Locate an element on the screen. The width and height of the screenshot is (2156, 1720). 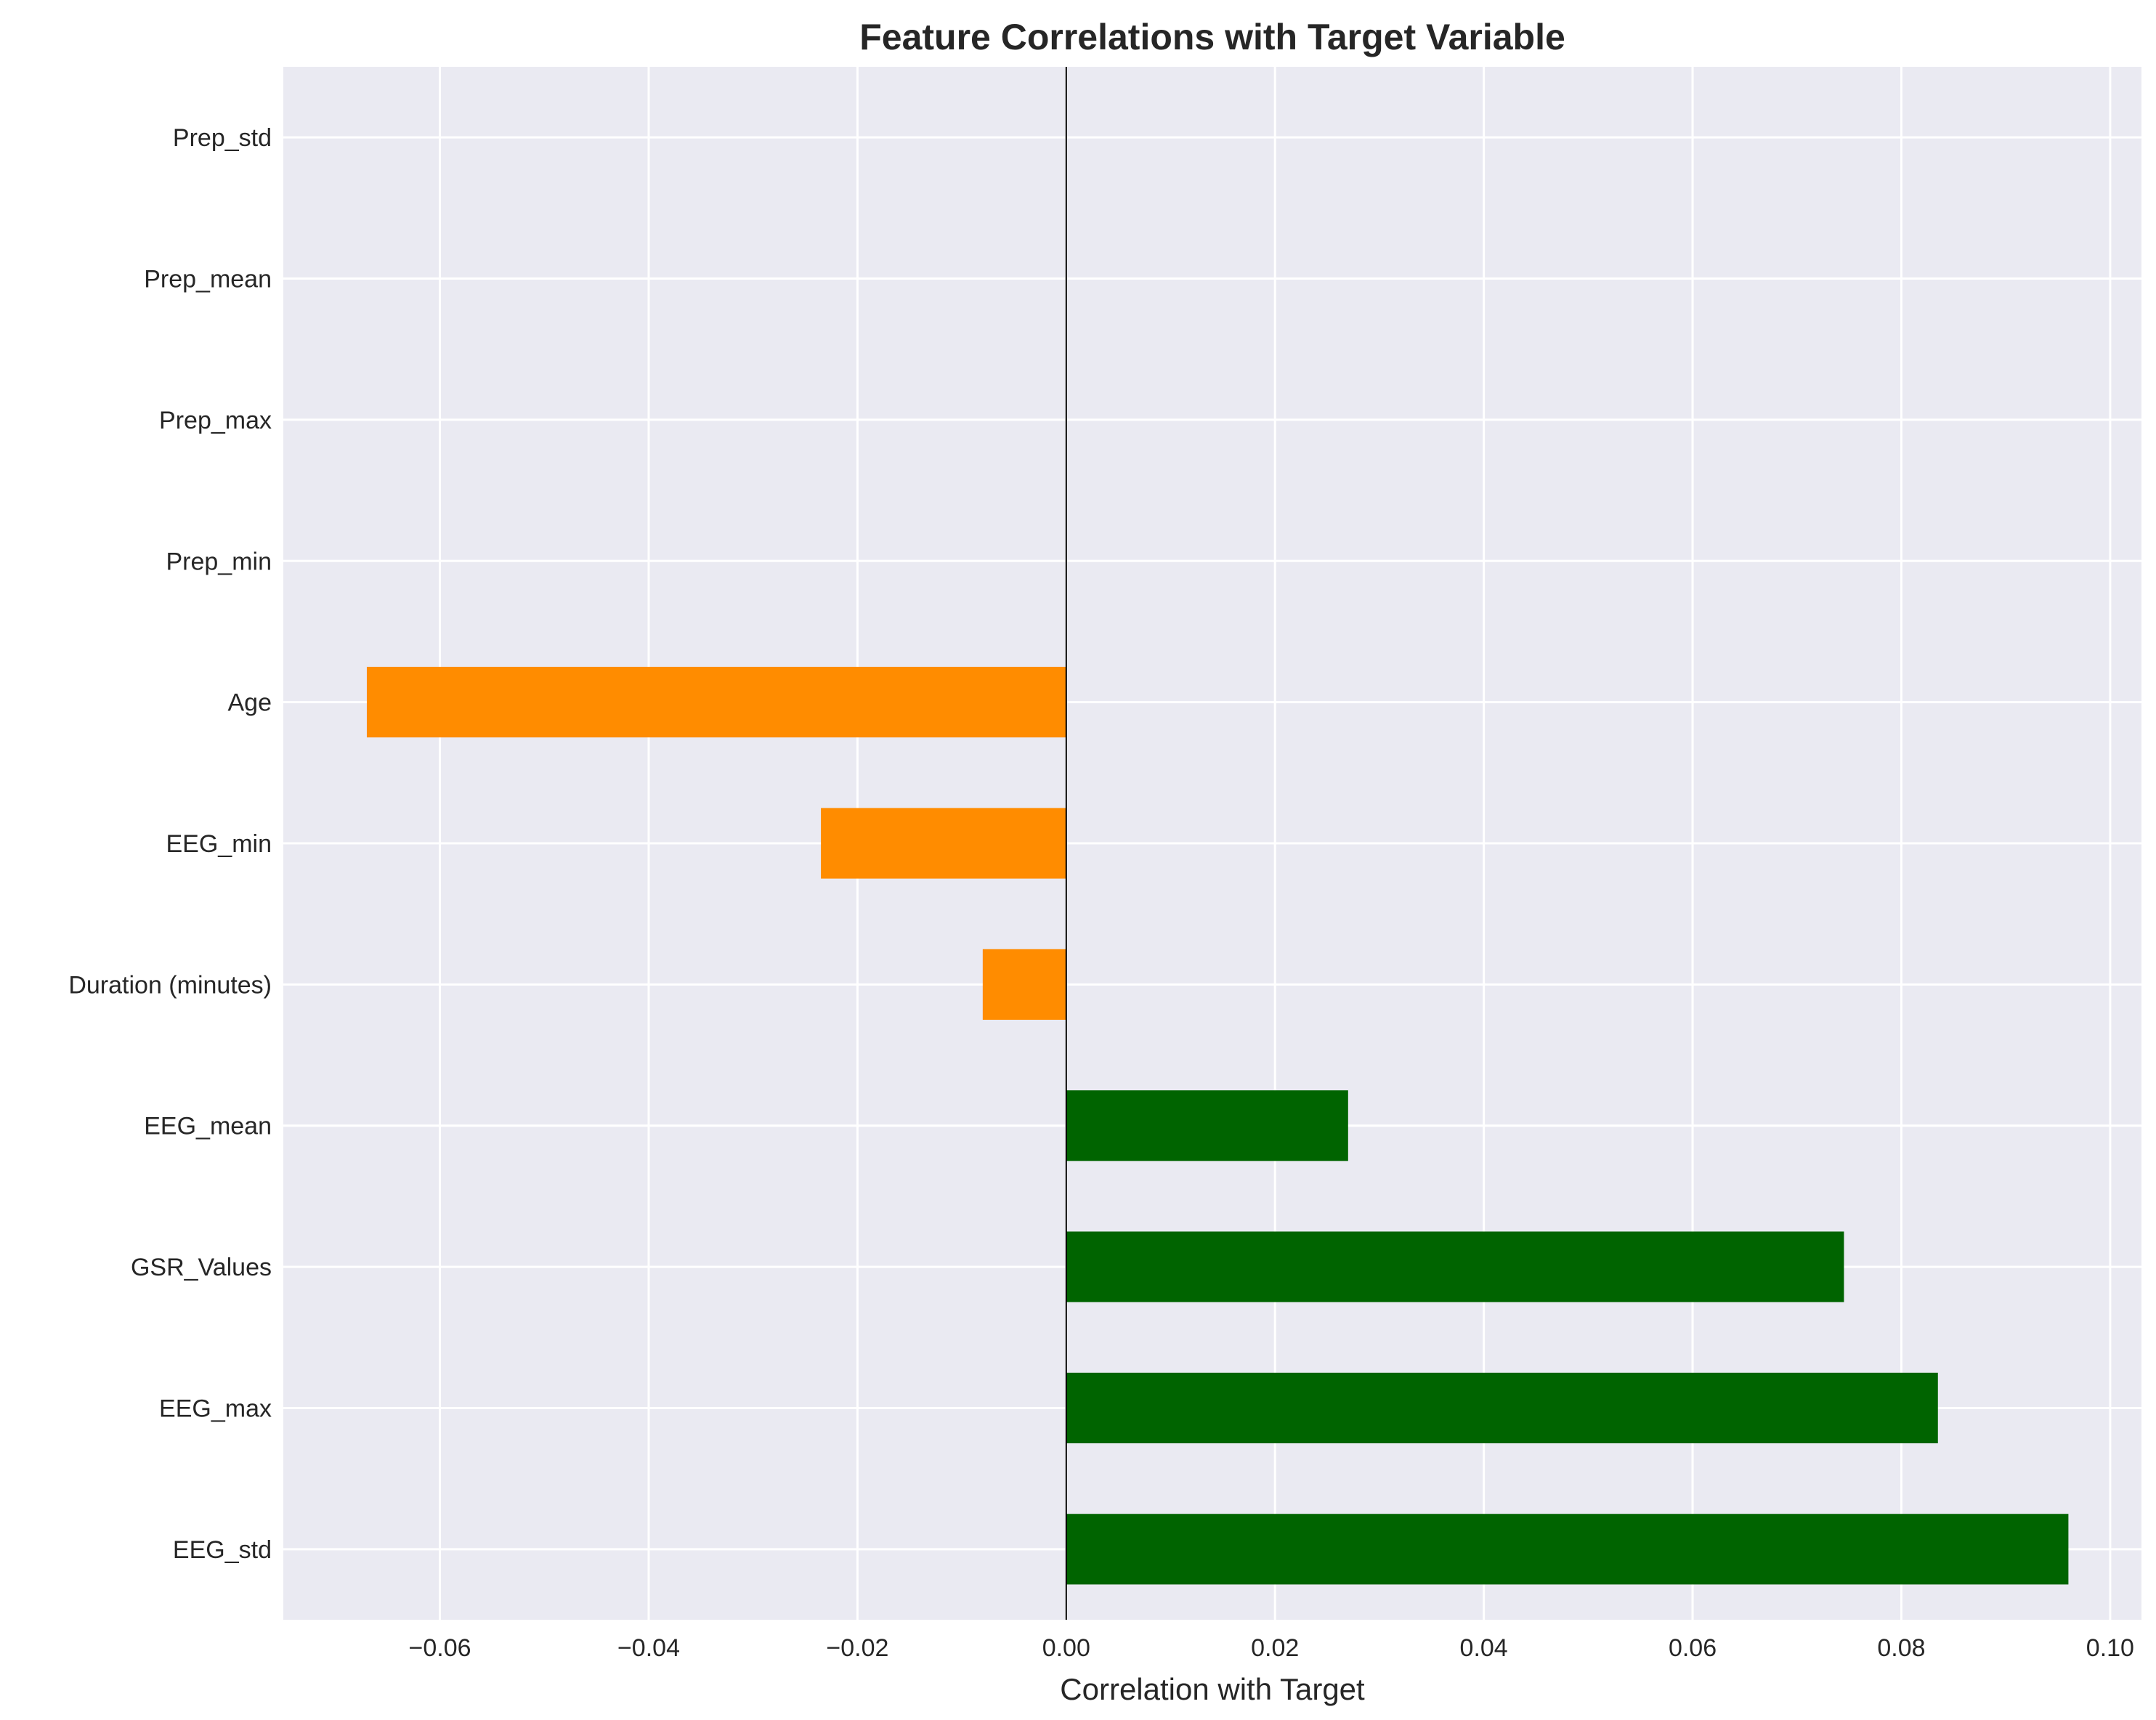
y-tick-label: Age is located at coordinates (250, 703).